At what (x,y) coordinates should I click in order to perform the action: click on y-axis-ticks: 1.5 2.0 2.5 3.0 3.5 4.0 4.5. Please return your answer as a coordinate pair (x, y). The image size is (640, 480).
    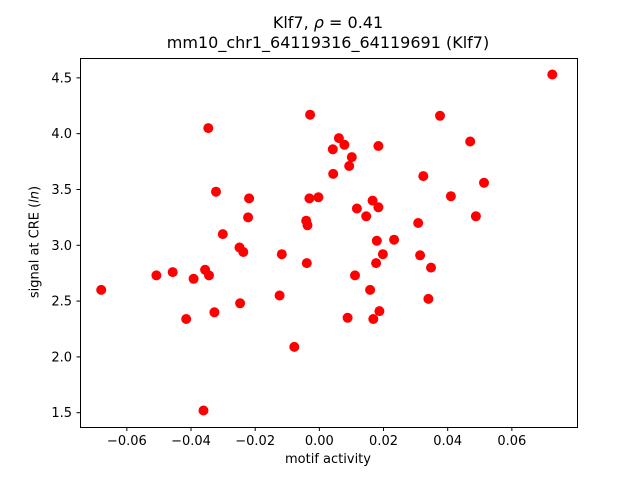
    Looking at the image, I should click on (66, 246).